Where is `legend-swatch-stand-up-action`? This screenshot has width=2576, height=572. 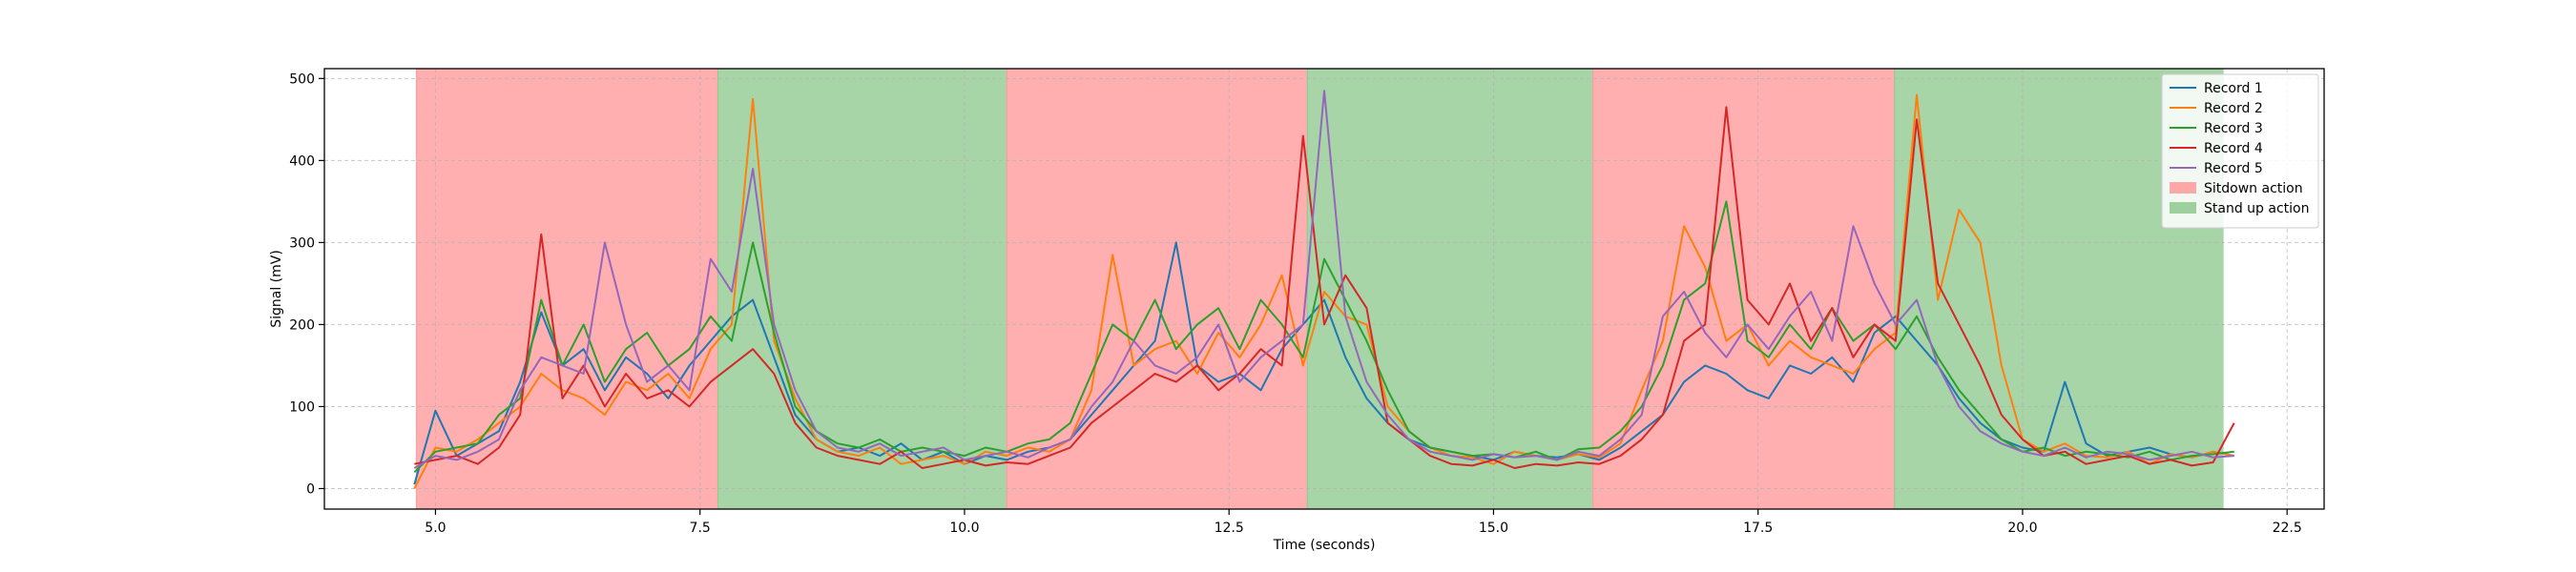
legend-swatch-stand-up-action is located at coordinates (2183, 208).